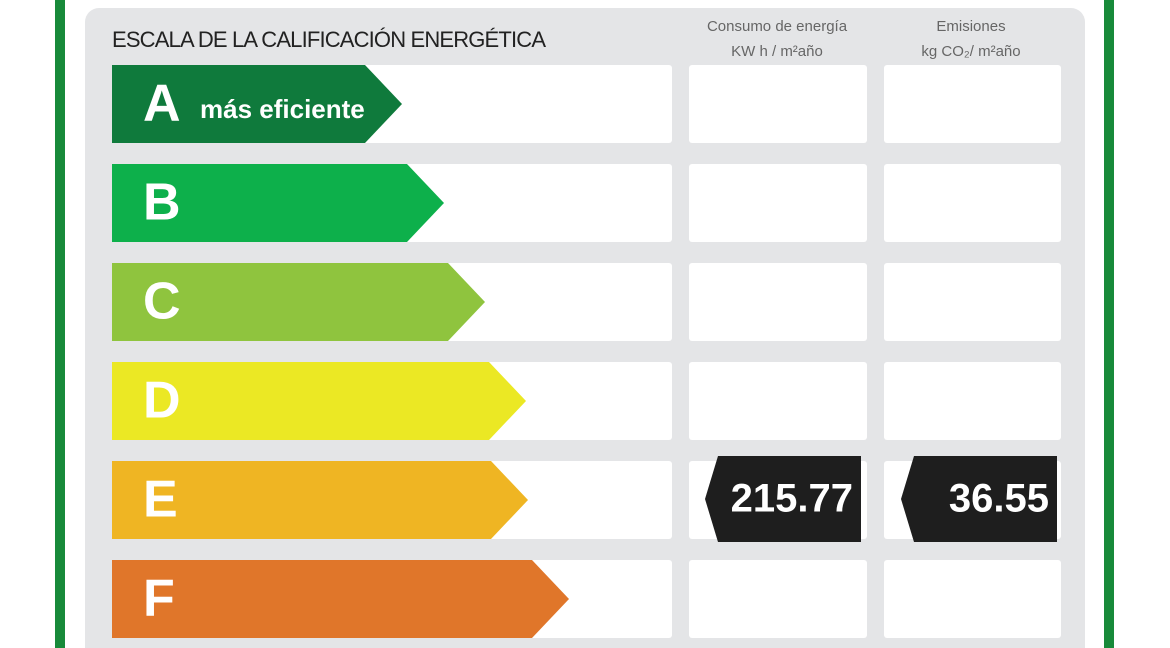  What do you see at coordinates (329, 39) in the screenshot?
I see `title: ESCALA DE LA CALIFICACIÓN ENERGÉTICA` at bounding box center [329, 39].